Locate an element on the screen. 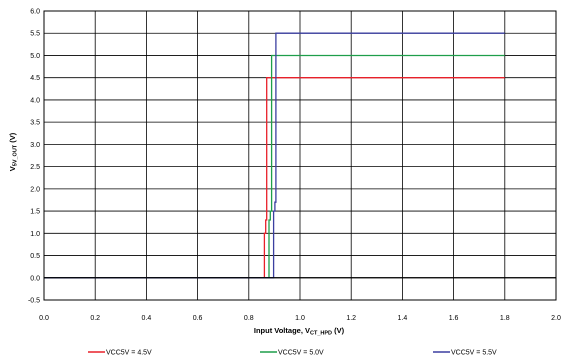  x-tick-label: 1.6 is located at coordinates (454, 318).